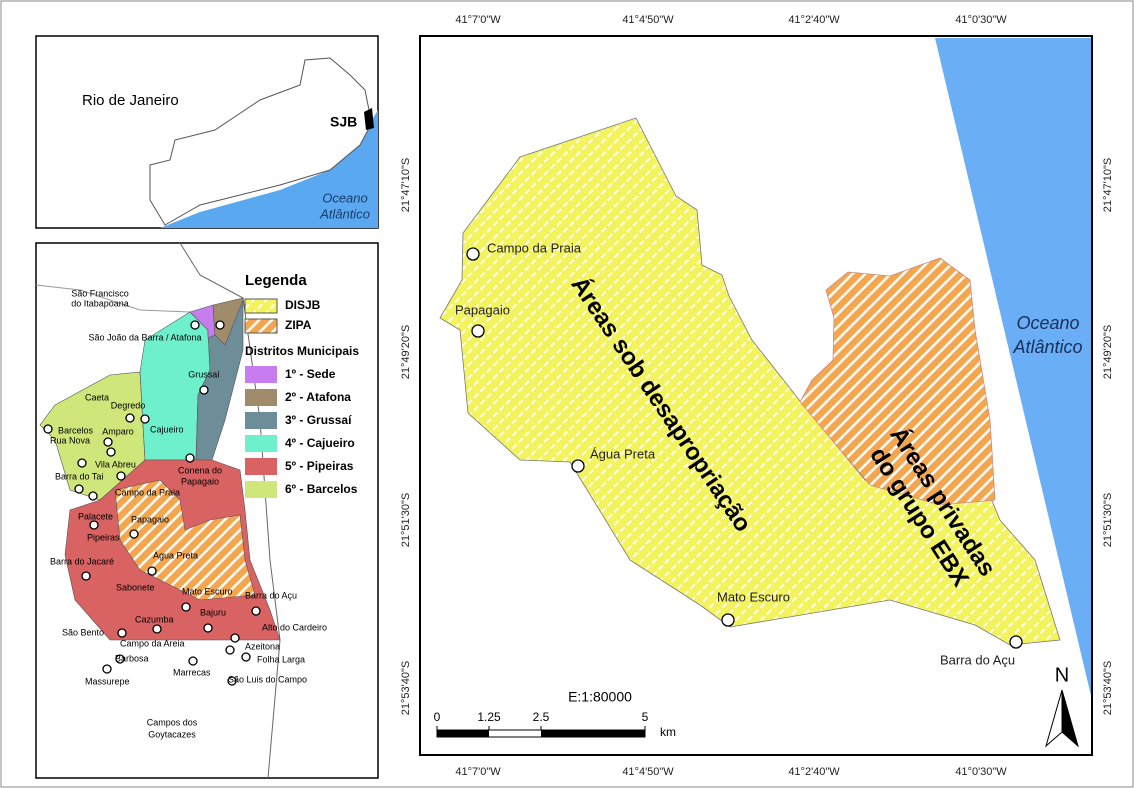 The height and width of the screenshot is (788, 1134). I want to click on inset-ocean-label: Oceano, so click(345, 197).